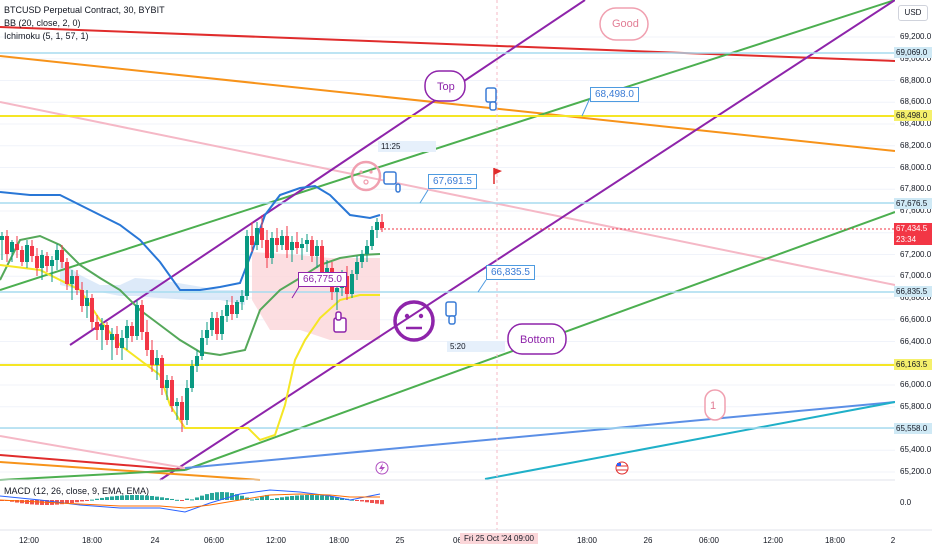 The width and height of the screenshot is (932, 550). I want to click on price-tick: 65,400.0, so click(916, 450).